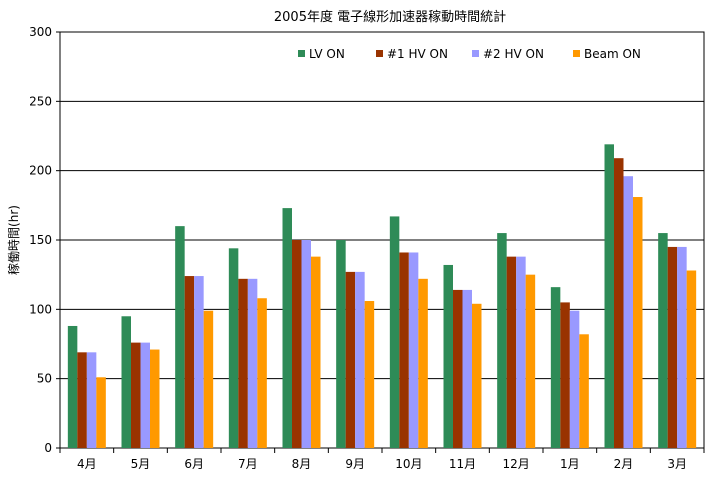 This screenshot has height=486, width=720. Describe the element at coordinates (248, 464) in the screenshot. I see `x-tick-label: 7月` at that location.